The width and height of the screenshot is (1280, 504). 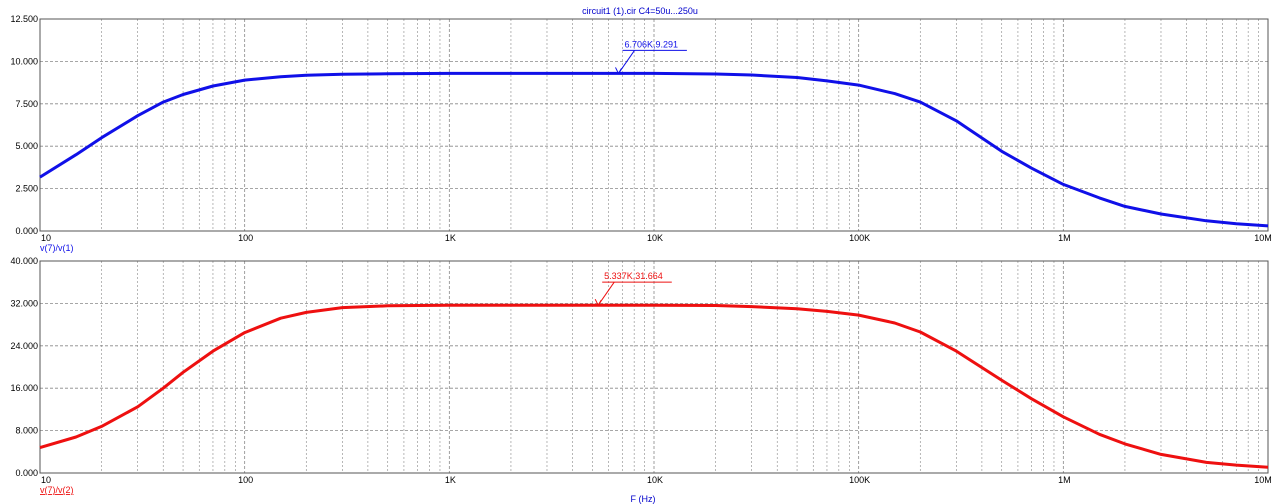 I want to click on y-axis-label: v(7)/v(1), so click(x=57, y=248).